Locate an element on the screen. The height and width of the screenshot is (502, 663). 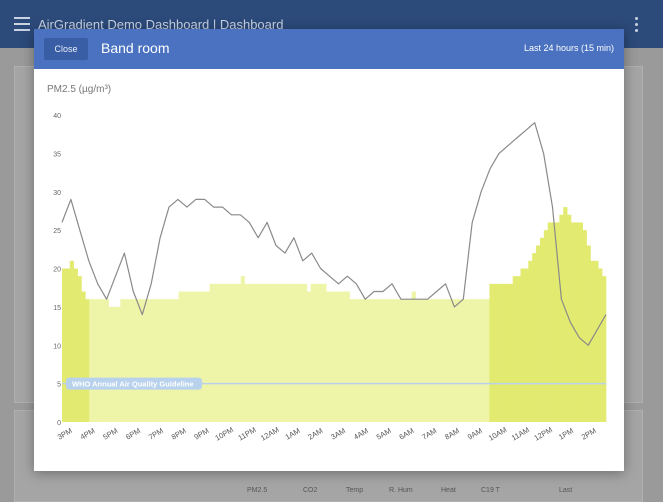
column-header-heat: Heat is located at coordinates (448, 490).